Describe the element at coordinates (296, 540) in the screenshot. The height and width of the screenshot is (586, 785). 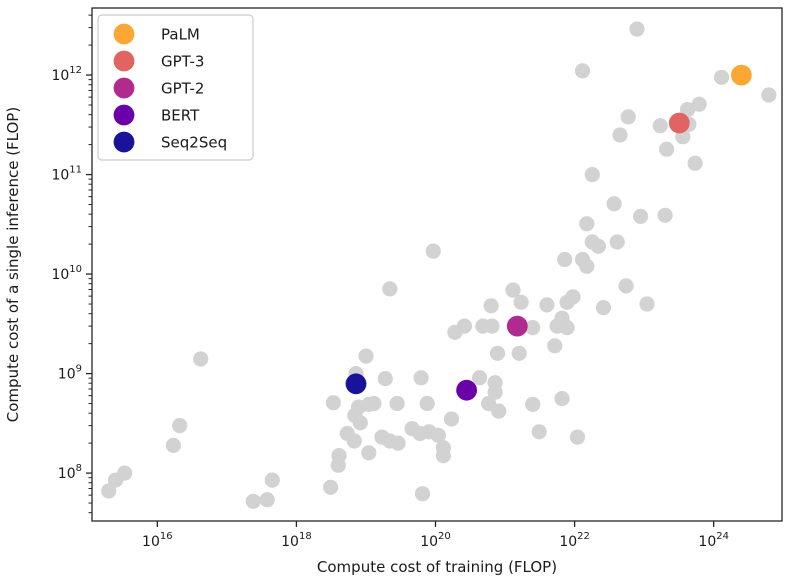
I see `x-tick-label: 1018` at that location.